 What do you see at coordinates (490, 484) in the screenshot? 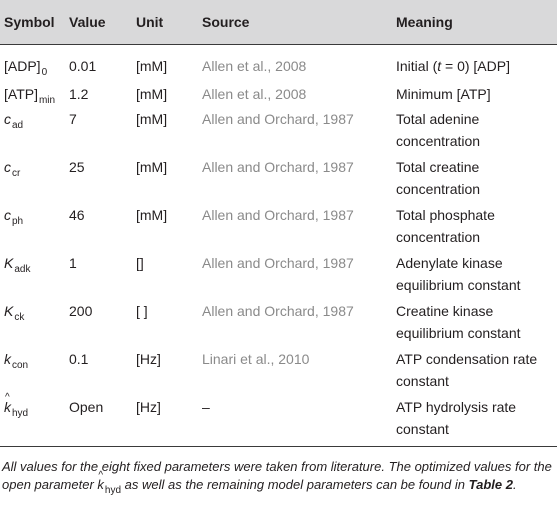
I see `table-2-reference: Table 2` at bounding box center [490, 484].